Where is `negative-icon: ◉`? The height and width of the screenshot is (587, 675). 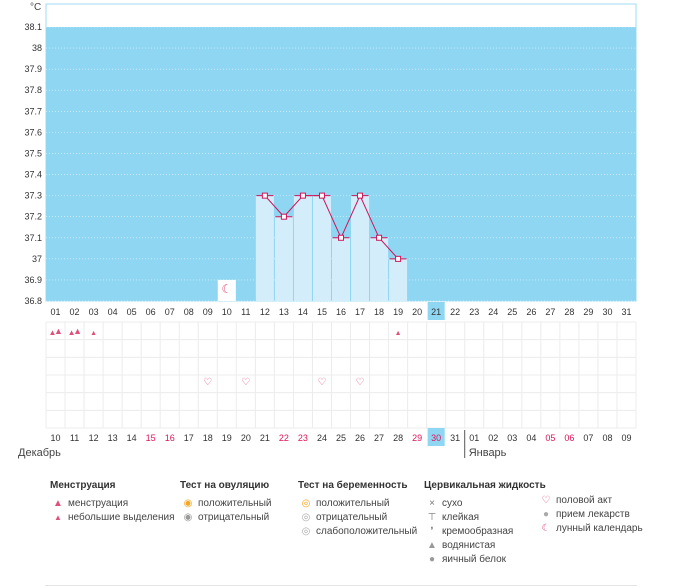 negative-icon: ◉ is located at coordinates (188, 517).